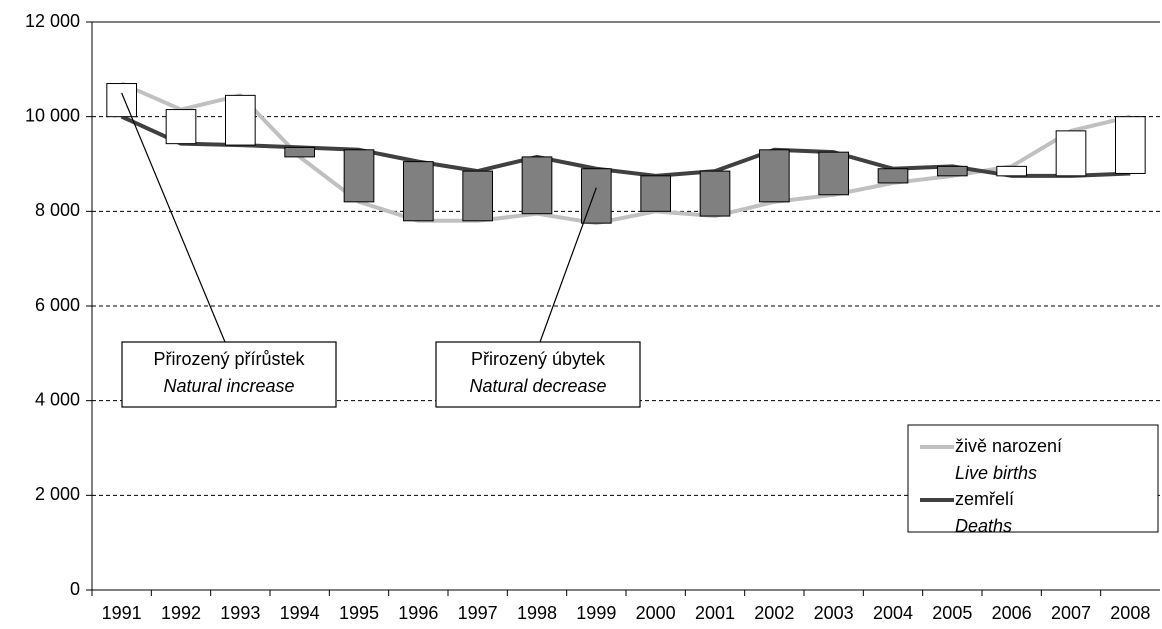  Describe the element at coordinates (834, 613) in the screenshot. I see `x-tick-label: 2003` at that location.